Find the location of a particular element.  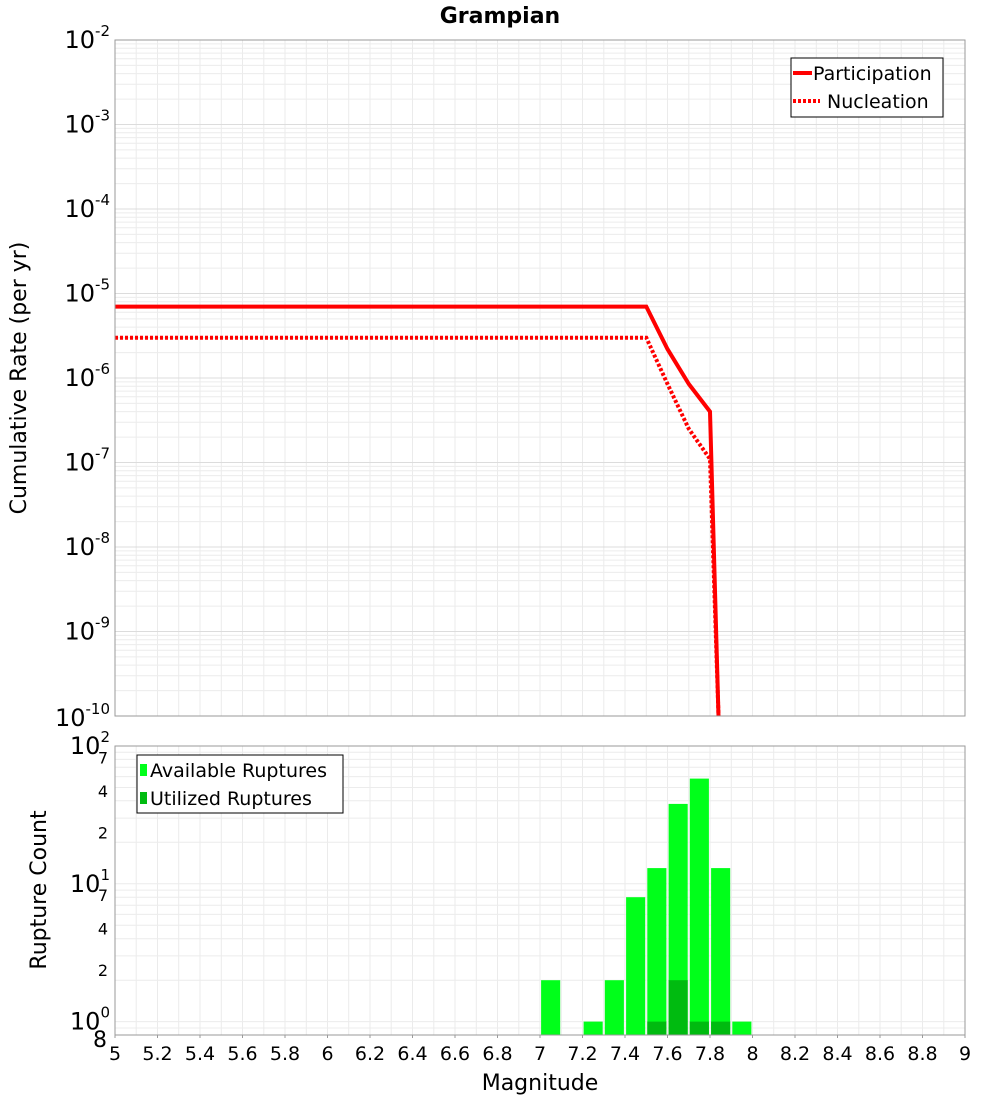

x-tick-label: 8.8 is located at coordinates (922, 1054).